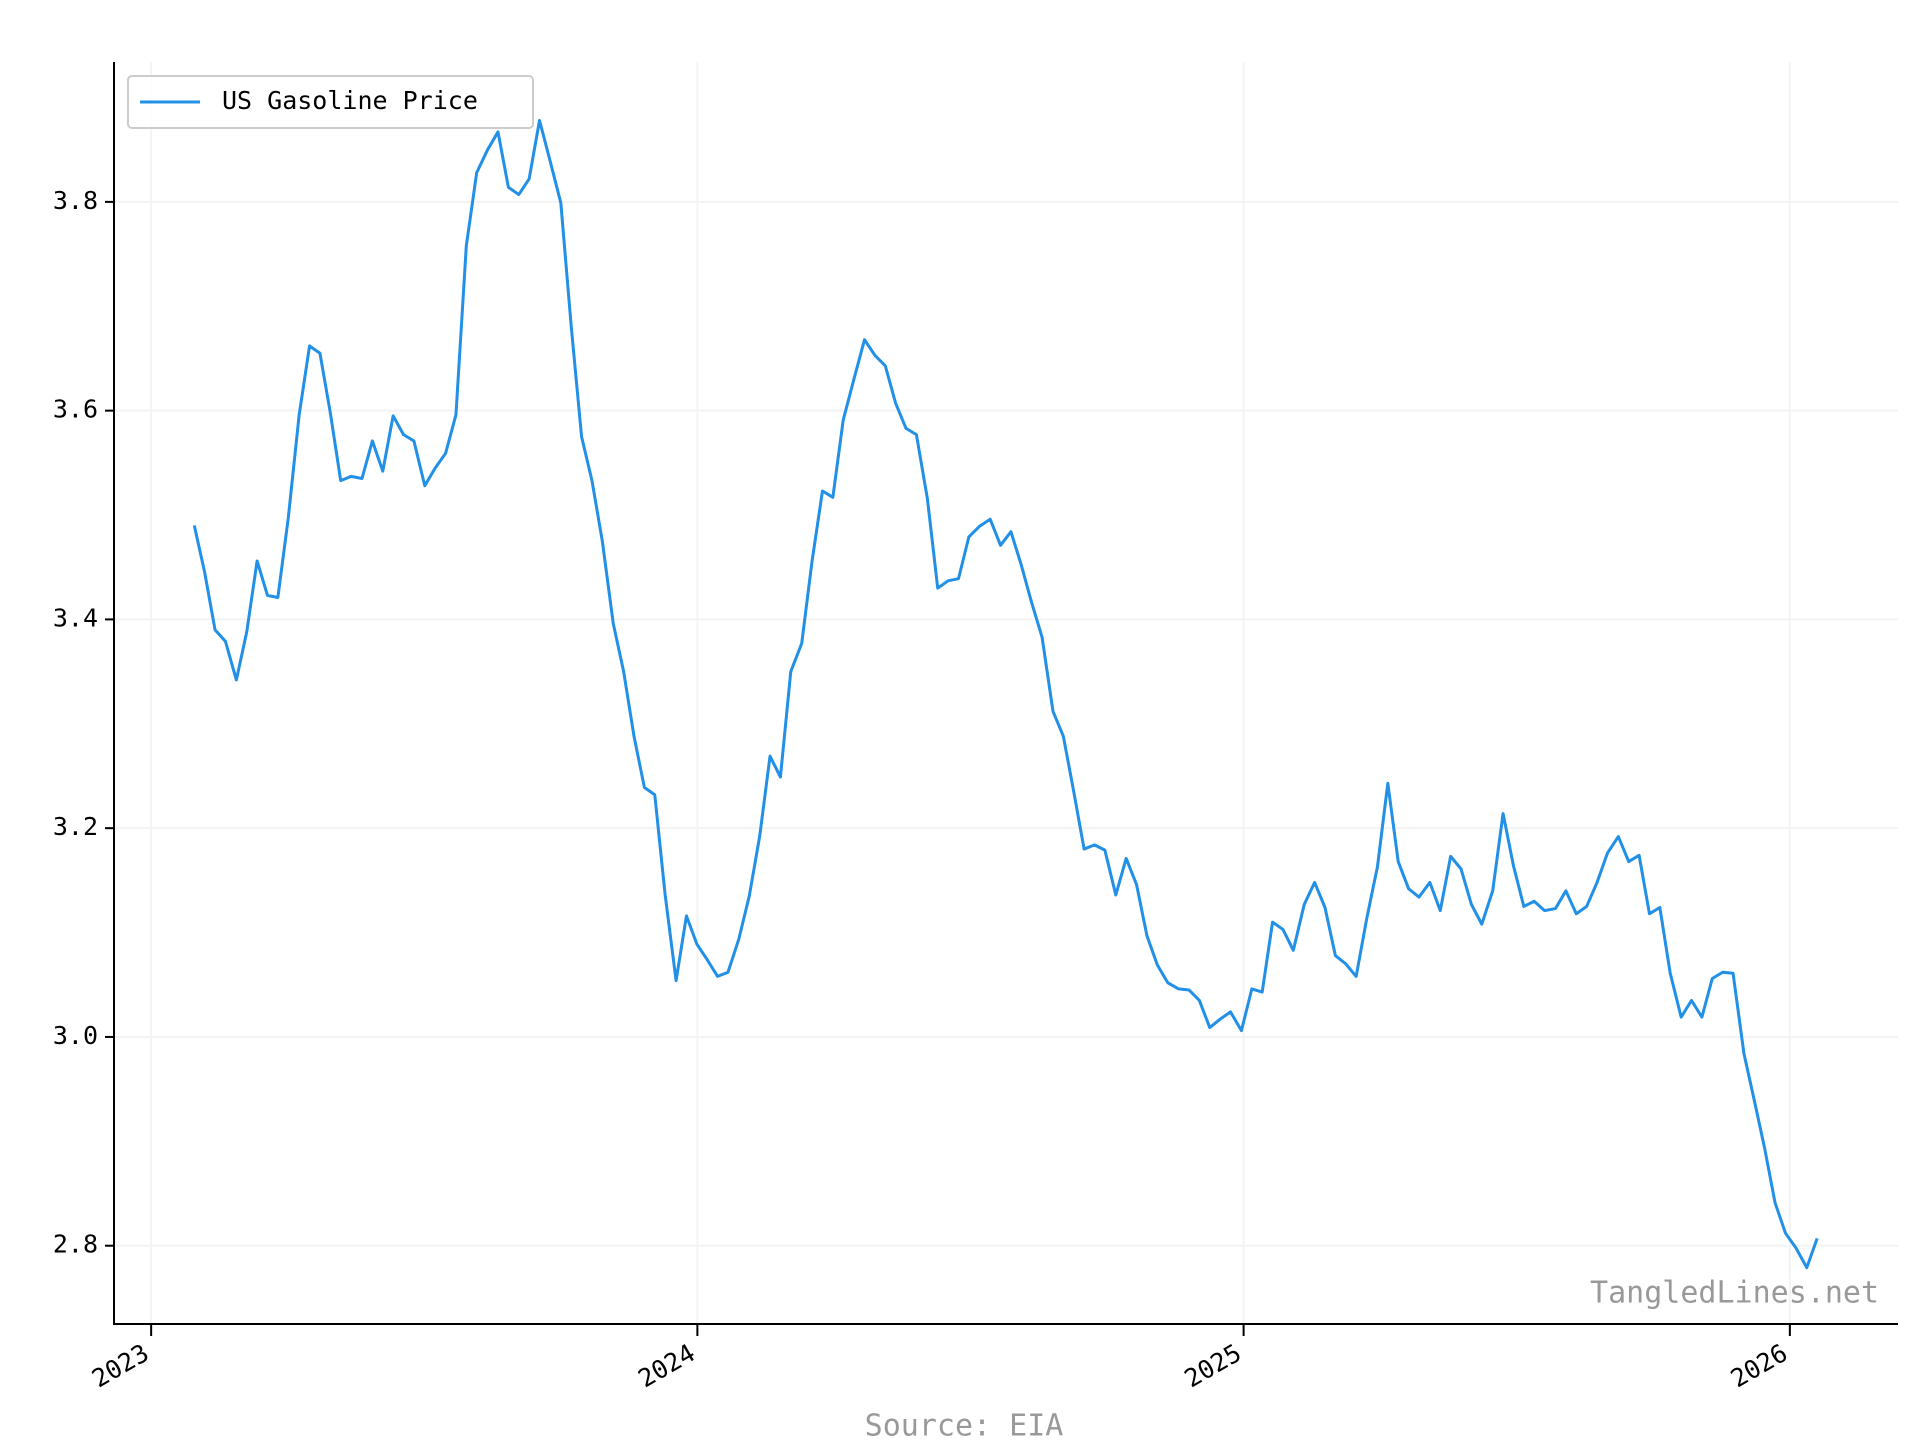 Image resolution: width=1920 pixels, height=1440 pixels. What do you see at coordinates (1759, 1365) in the screenshot?
I see `x-tick-label: 2026` at bounding box center [1759, 1365].